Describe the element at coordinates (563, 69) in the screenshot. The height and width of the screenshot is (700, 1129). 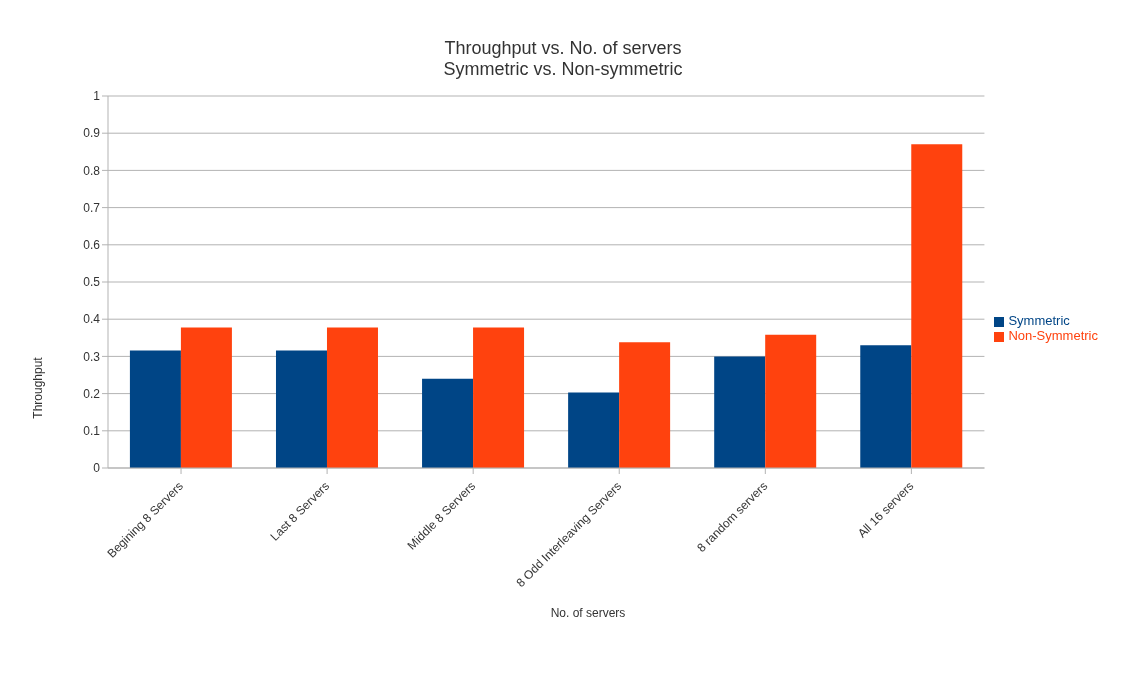
I see `chart-subtitle: Symmetric vs. Non-symmetric` at that location.